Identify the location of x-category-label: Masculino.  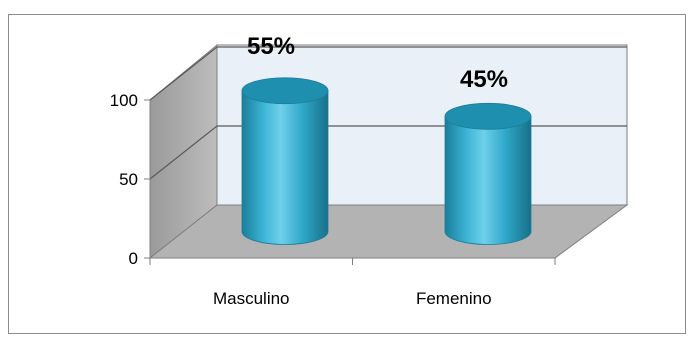
(251, 298).